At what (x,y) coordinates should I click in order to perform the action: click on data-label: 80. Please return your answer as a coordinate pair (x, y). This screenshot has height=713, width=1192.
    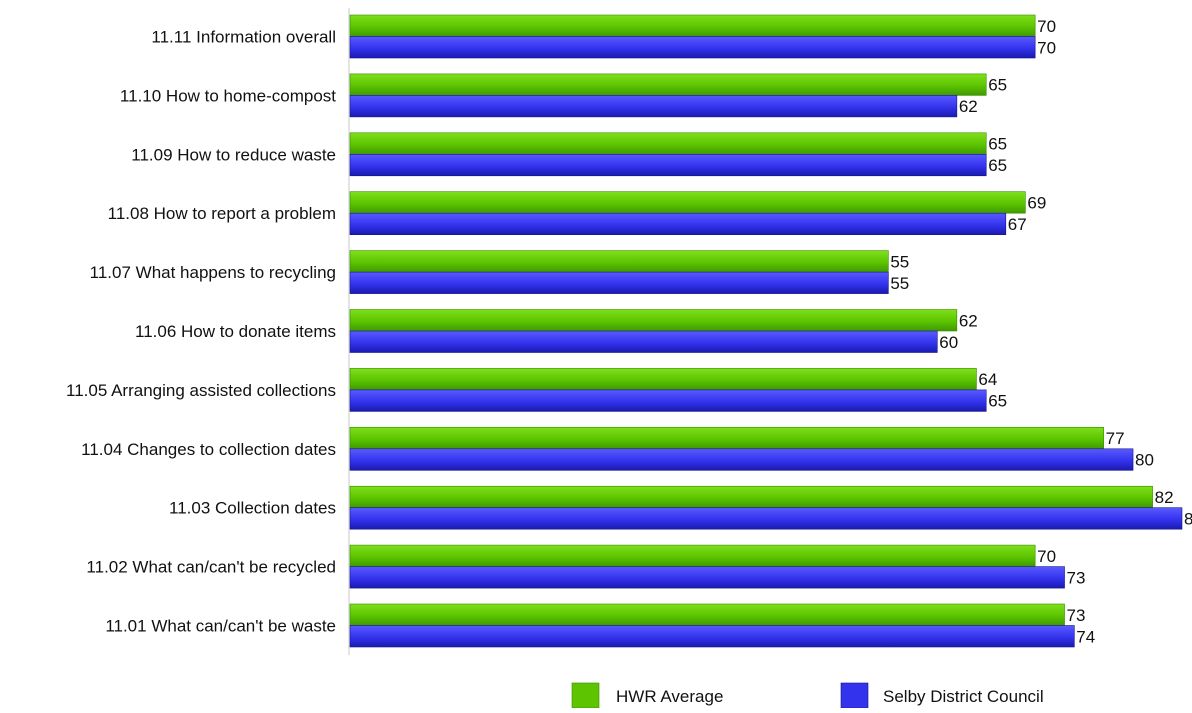
    Looking at the image, I should click on (1144, 460).